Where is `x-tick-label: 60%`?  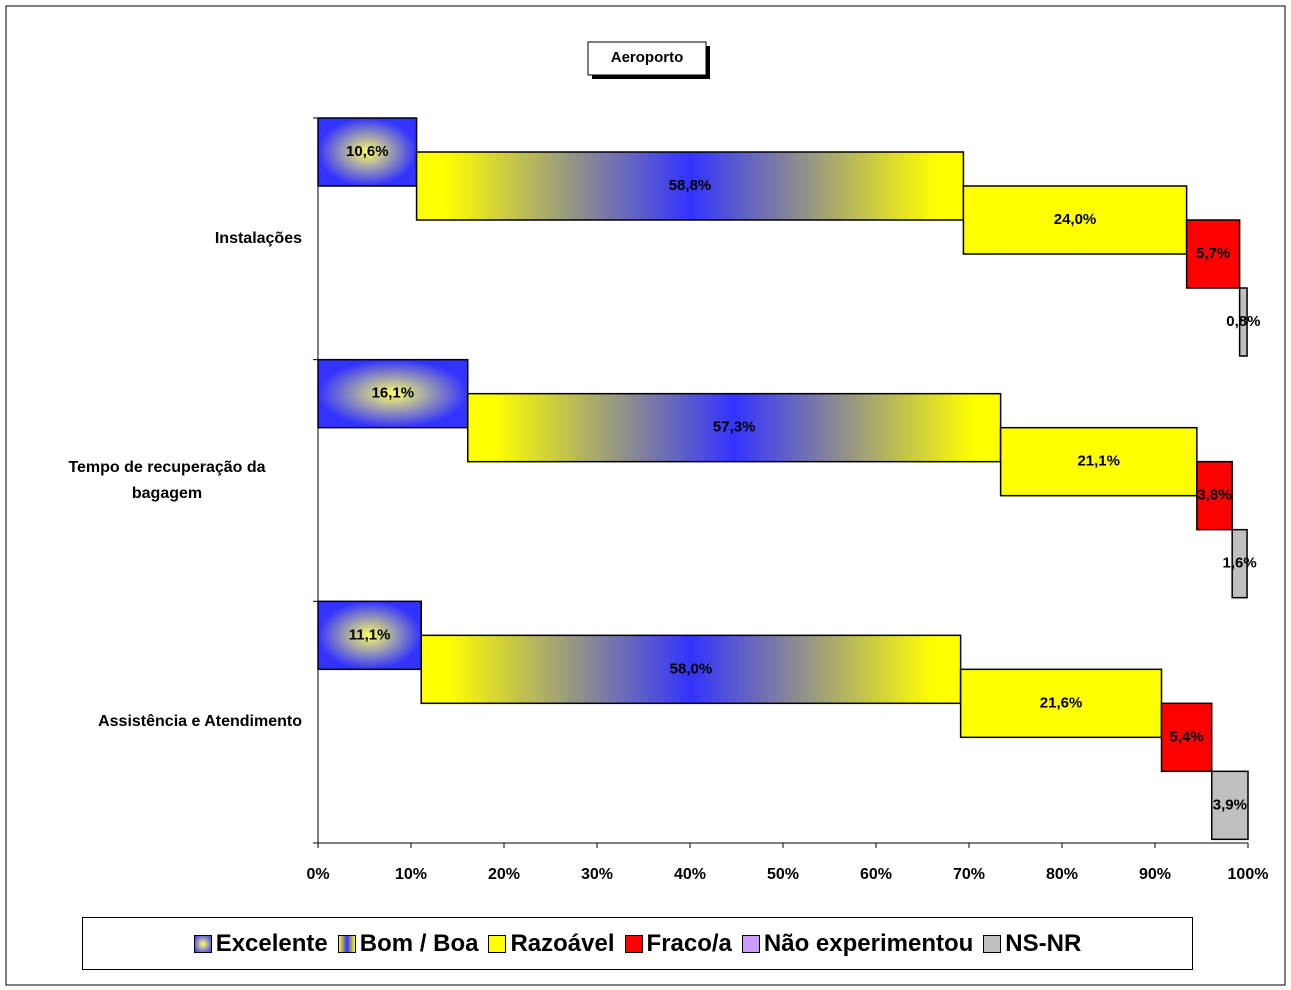
x-tick-label: 60% is located at coordinates (876, 874).